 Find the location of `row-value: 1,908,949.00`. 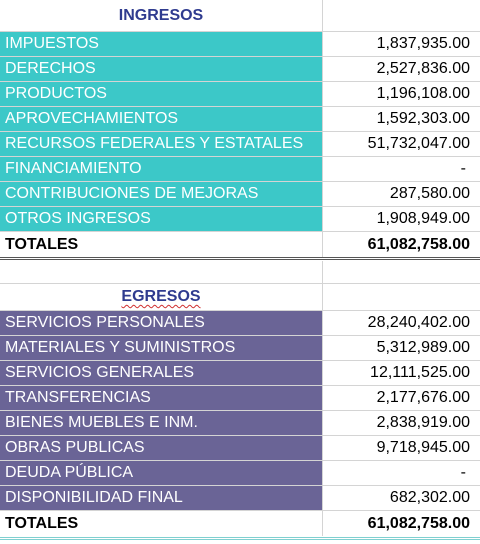

row-value: 1,908,949.00 is located at coordinates (401, 219).